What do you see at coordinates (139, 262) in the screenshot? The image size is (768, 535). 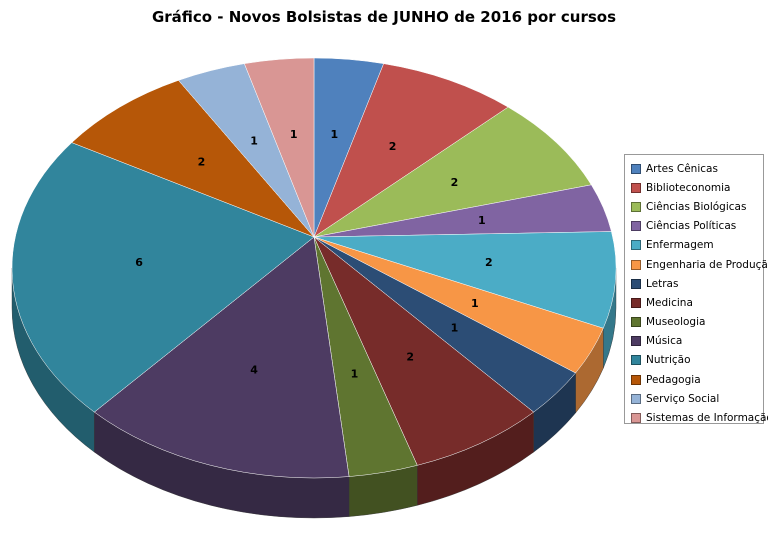 I see `data-label: 6` at bounding box center [139, 262].